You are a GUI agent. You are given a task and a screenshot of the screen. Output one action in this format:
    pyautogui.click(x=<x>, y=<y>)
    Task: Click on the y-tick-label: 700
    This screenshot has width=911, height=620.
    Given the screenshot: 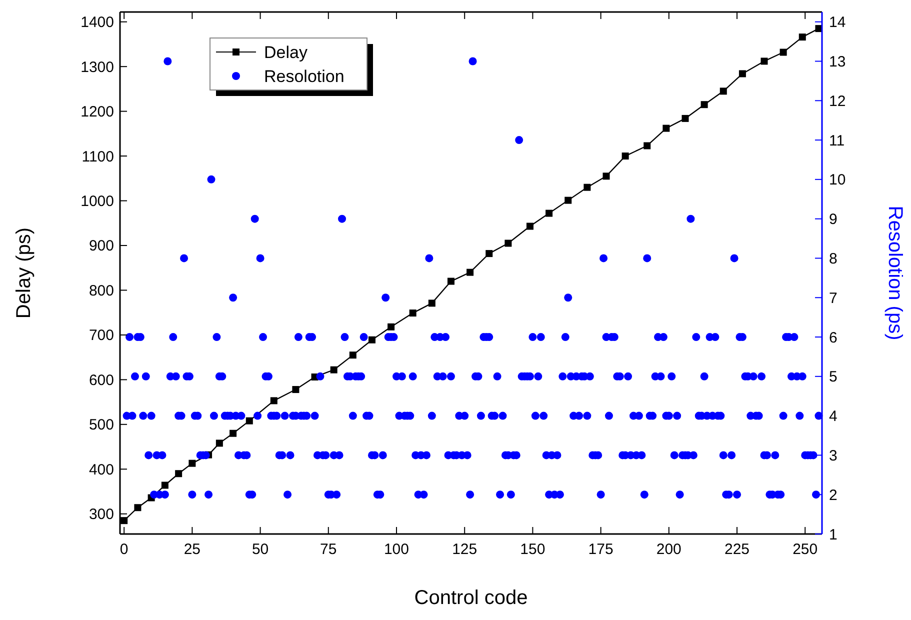 What is the action you would take?
    pyautogui.click(x=101, y=335)
    